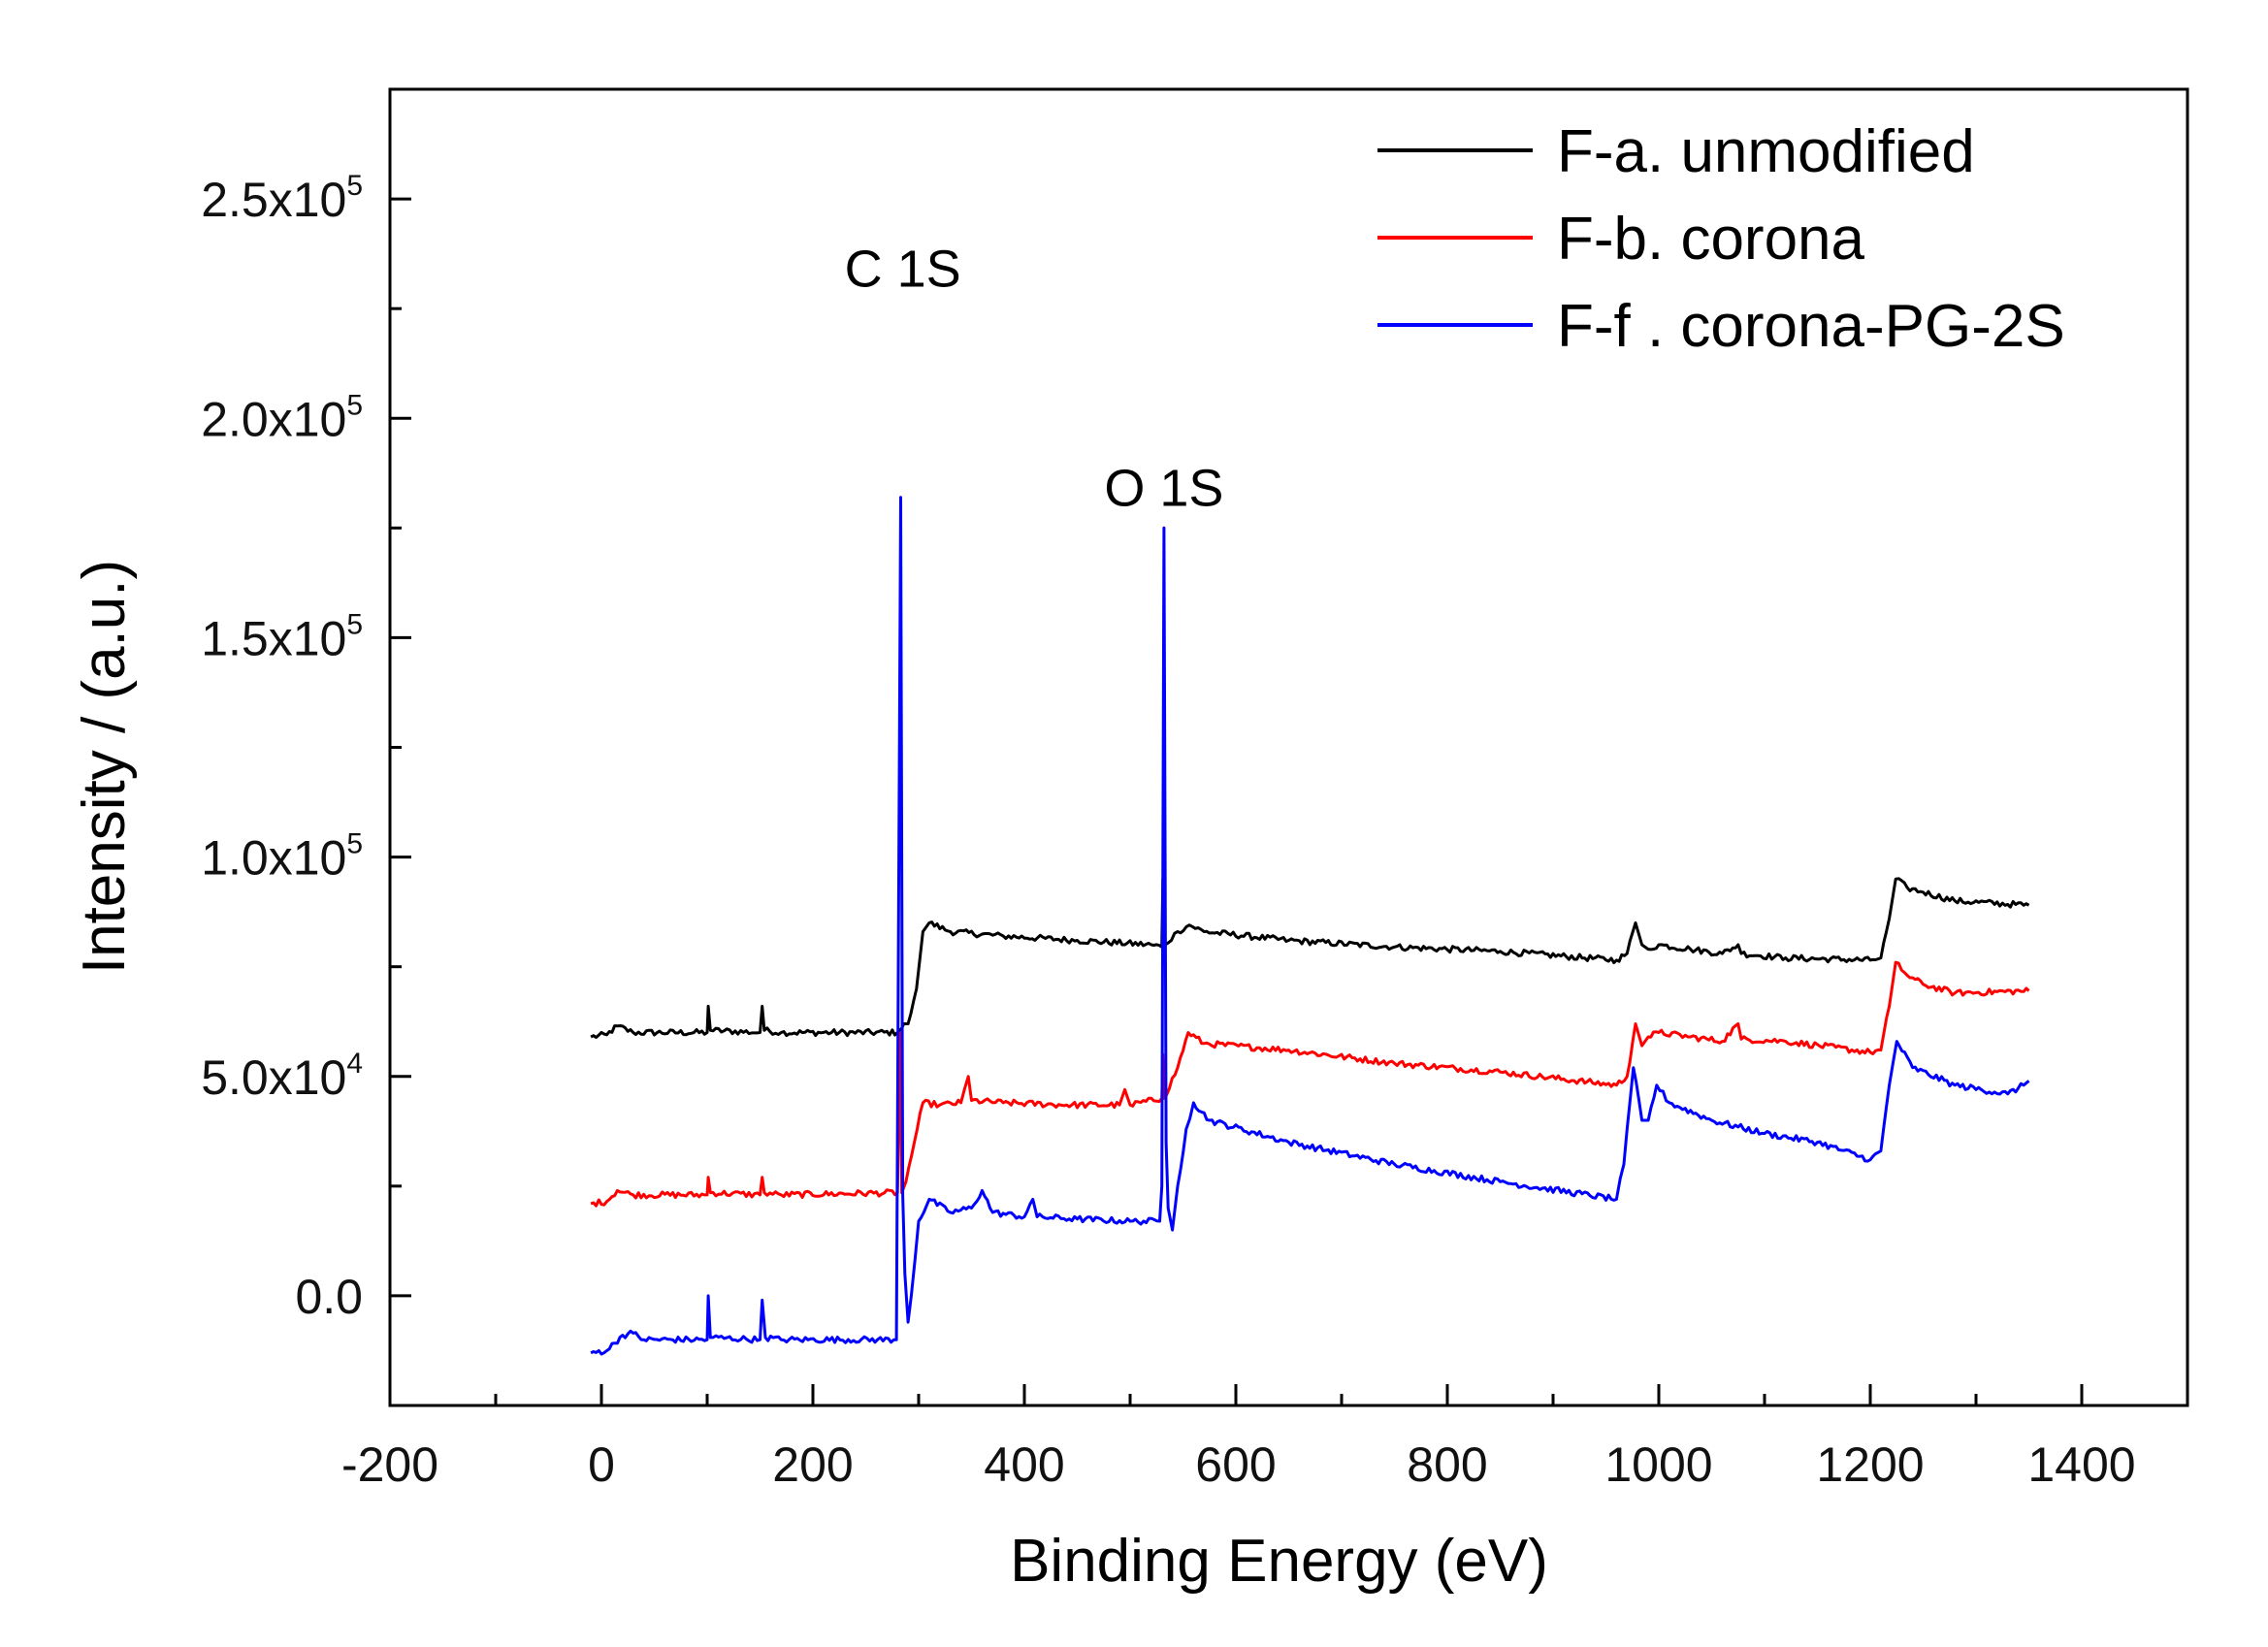  What do you see at coordinates (1279, 1562) in the screenshot?
I see `x-axis-title: Binding Energy (eV)` at bounding box center [1279, 1562].